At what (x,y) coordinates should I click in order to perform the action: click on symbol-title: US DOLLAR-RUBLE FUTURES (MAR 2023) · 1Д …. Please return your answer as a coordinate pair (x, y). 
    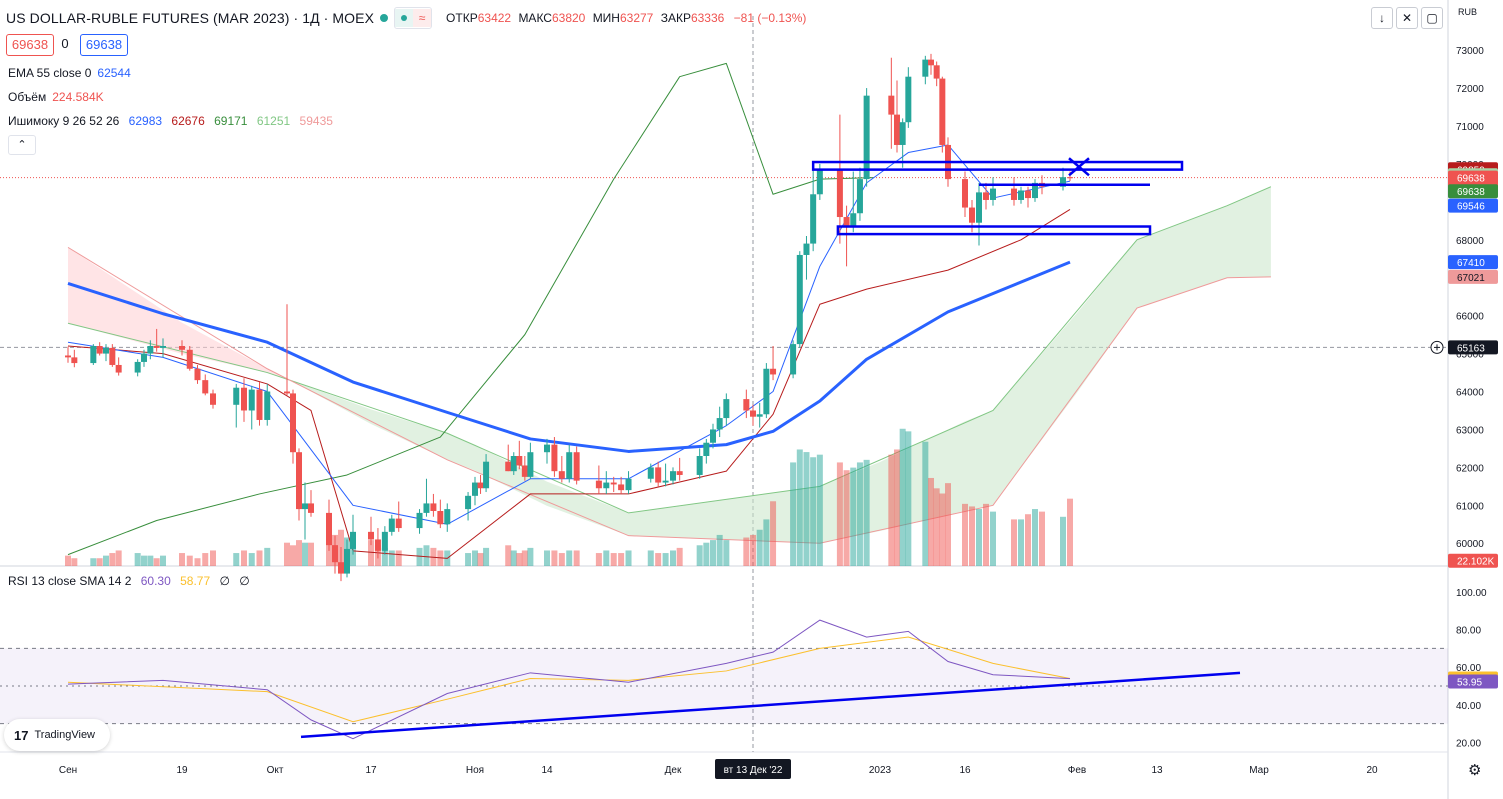
    Looking at the image, I should click on (190, 18).